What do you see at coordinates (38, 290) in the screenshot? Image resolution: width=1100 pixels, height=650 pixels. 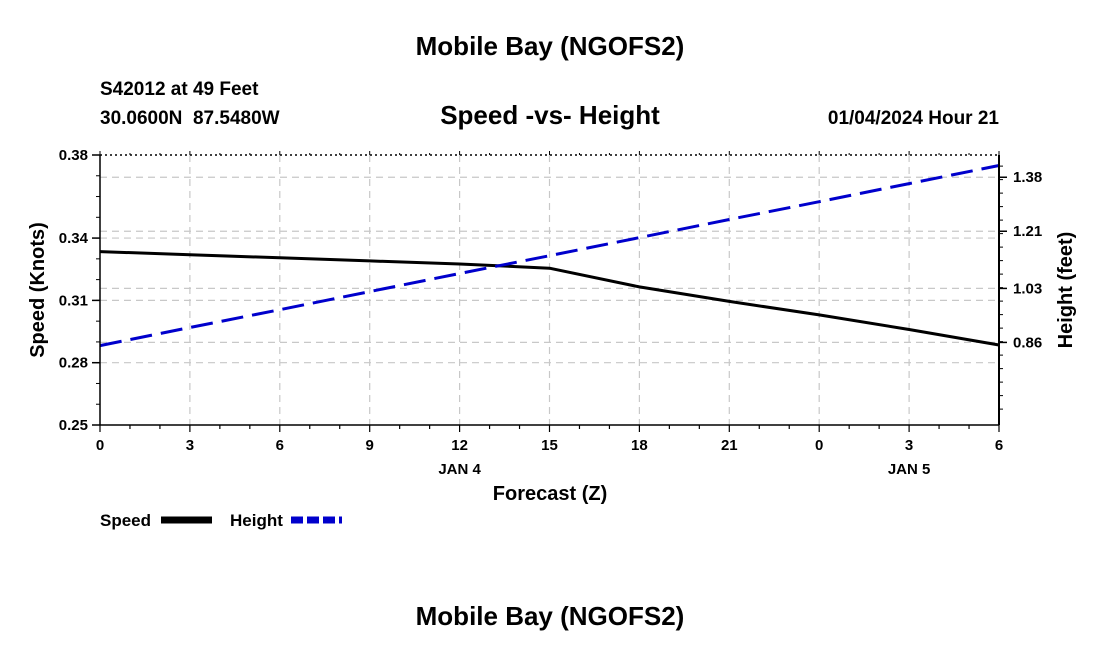 I see `y-axis-left-label: Speed (Knots)` at bounding box center [38, 290].